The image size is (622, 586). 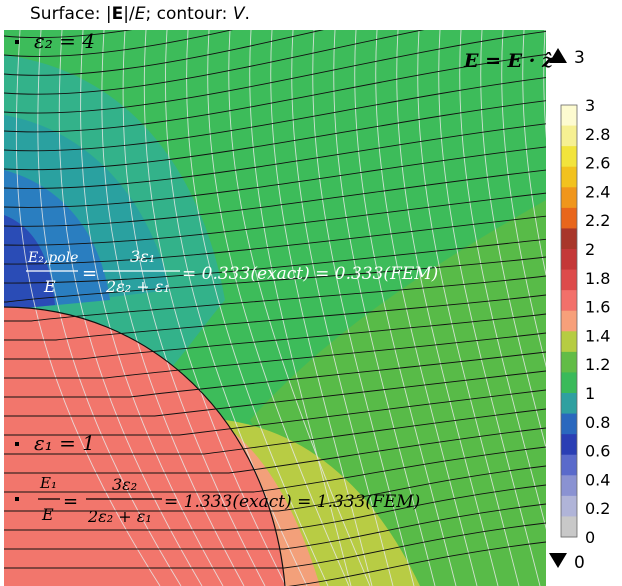 I want to click on colorbar-tick-label: 2, so click(x=590, y=249).